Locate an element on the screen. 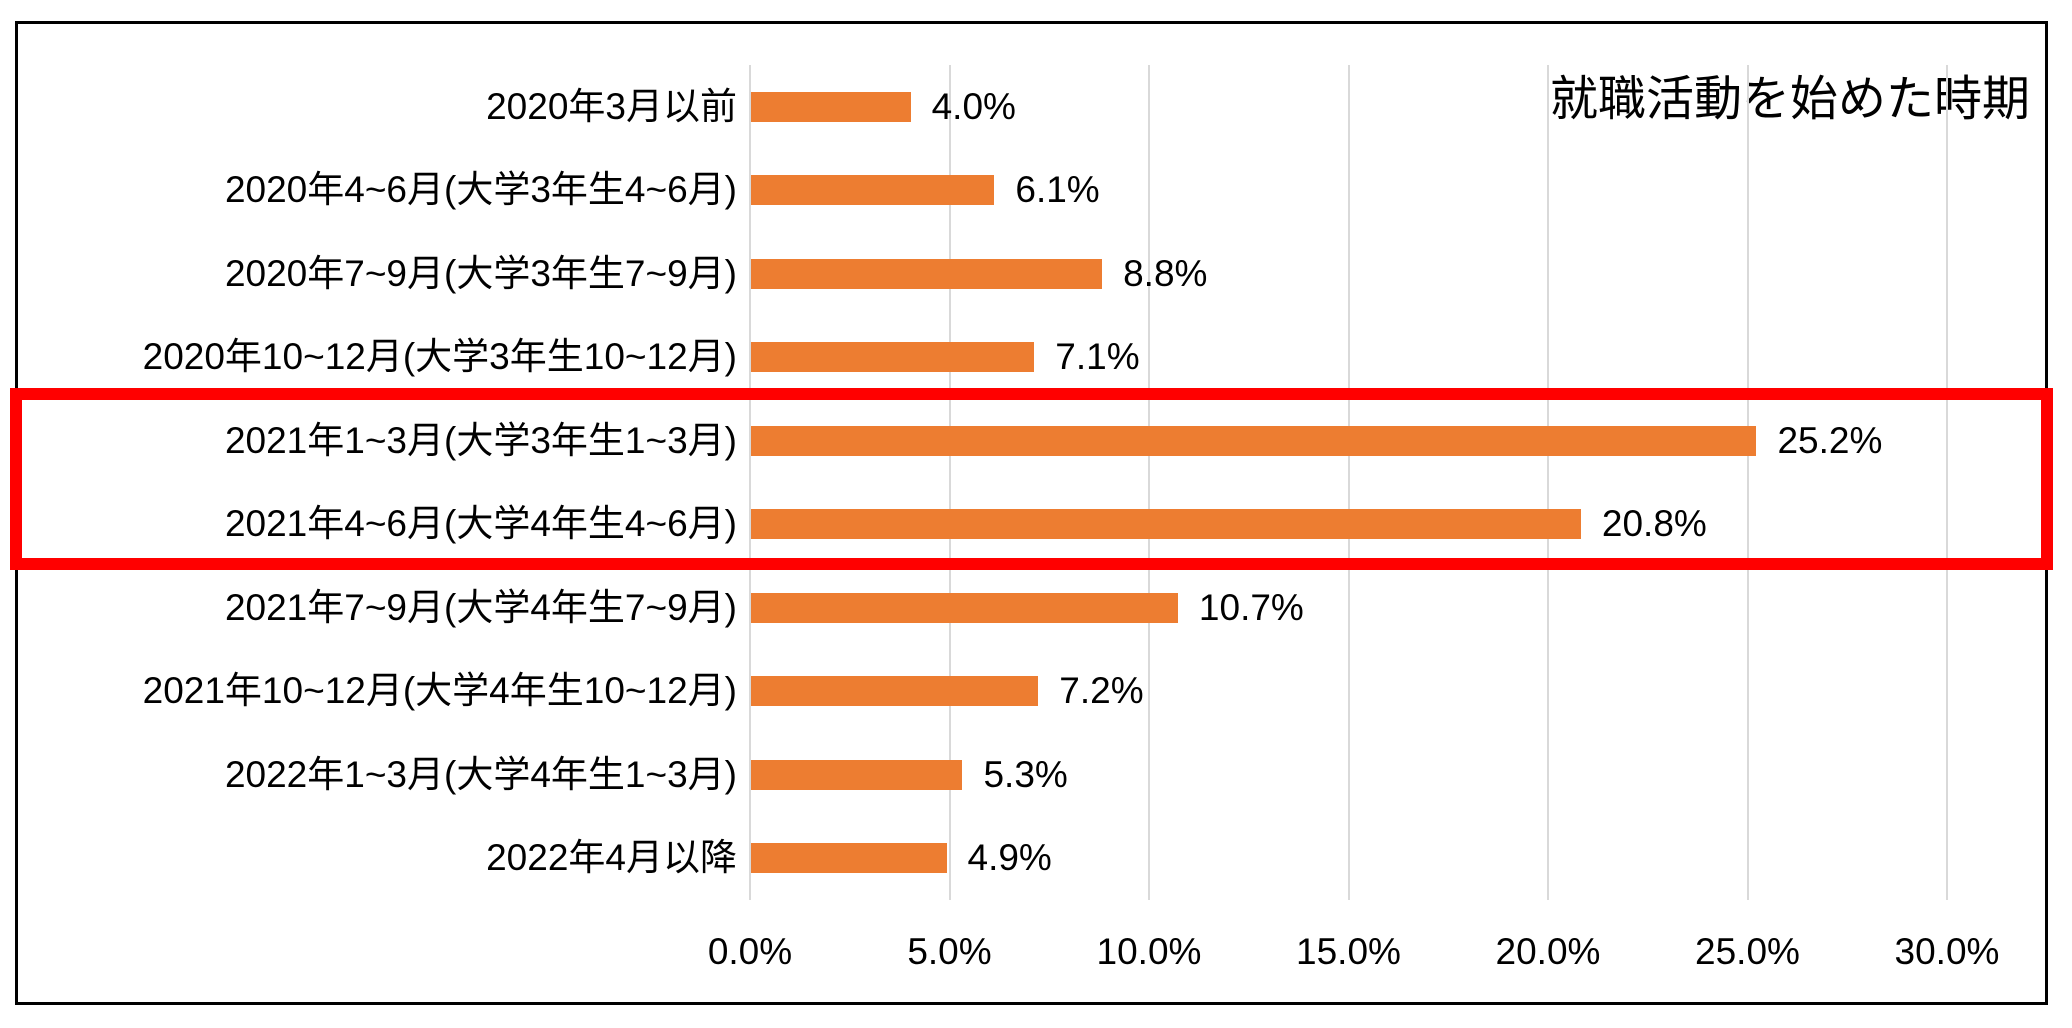 The width and height of the screenshot is (2072, 1028). value-label: 10.7% is located at coordinates (1251, 607).